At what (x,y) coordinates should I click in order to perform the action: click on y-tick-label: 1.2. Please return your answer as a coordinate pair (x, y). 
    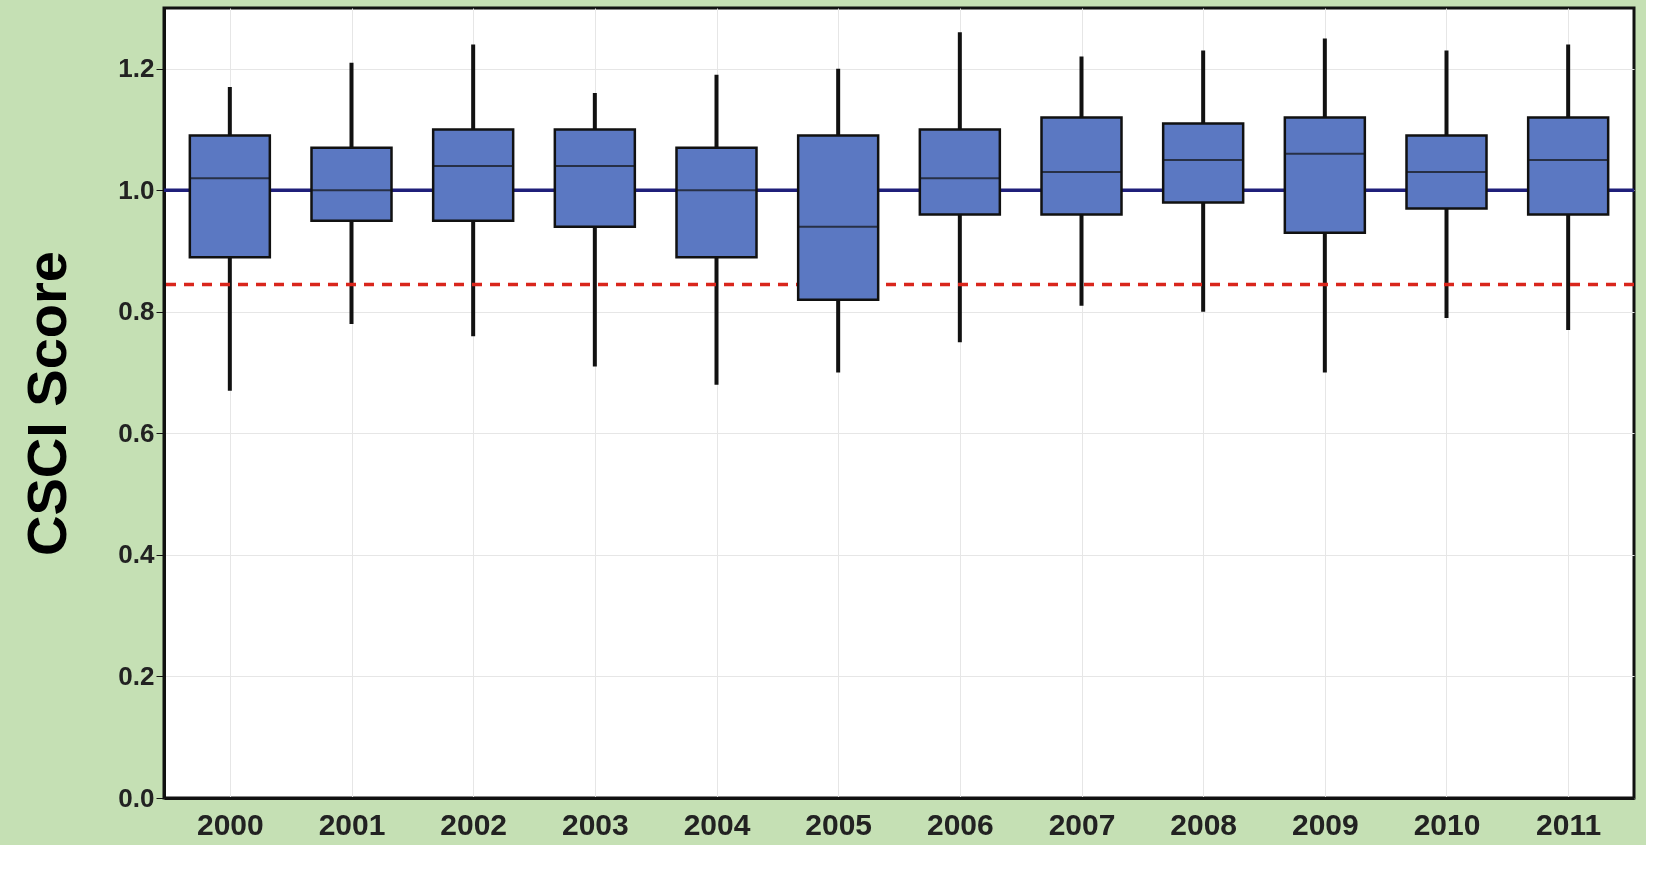
    Looking at the image, I should click on (136, 68).